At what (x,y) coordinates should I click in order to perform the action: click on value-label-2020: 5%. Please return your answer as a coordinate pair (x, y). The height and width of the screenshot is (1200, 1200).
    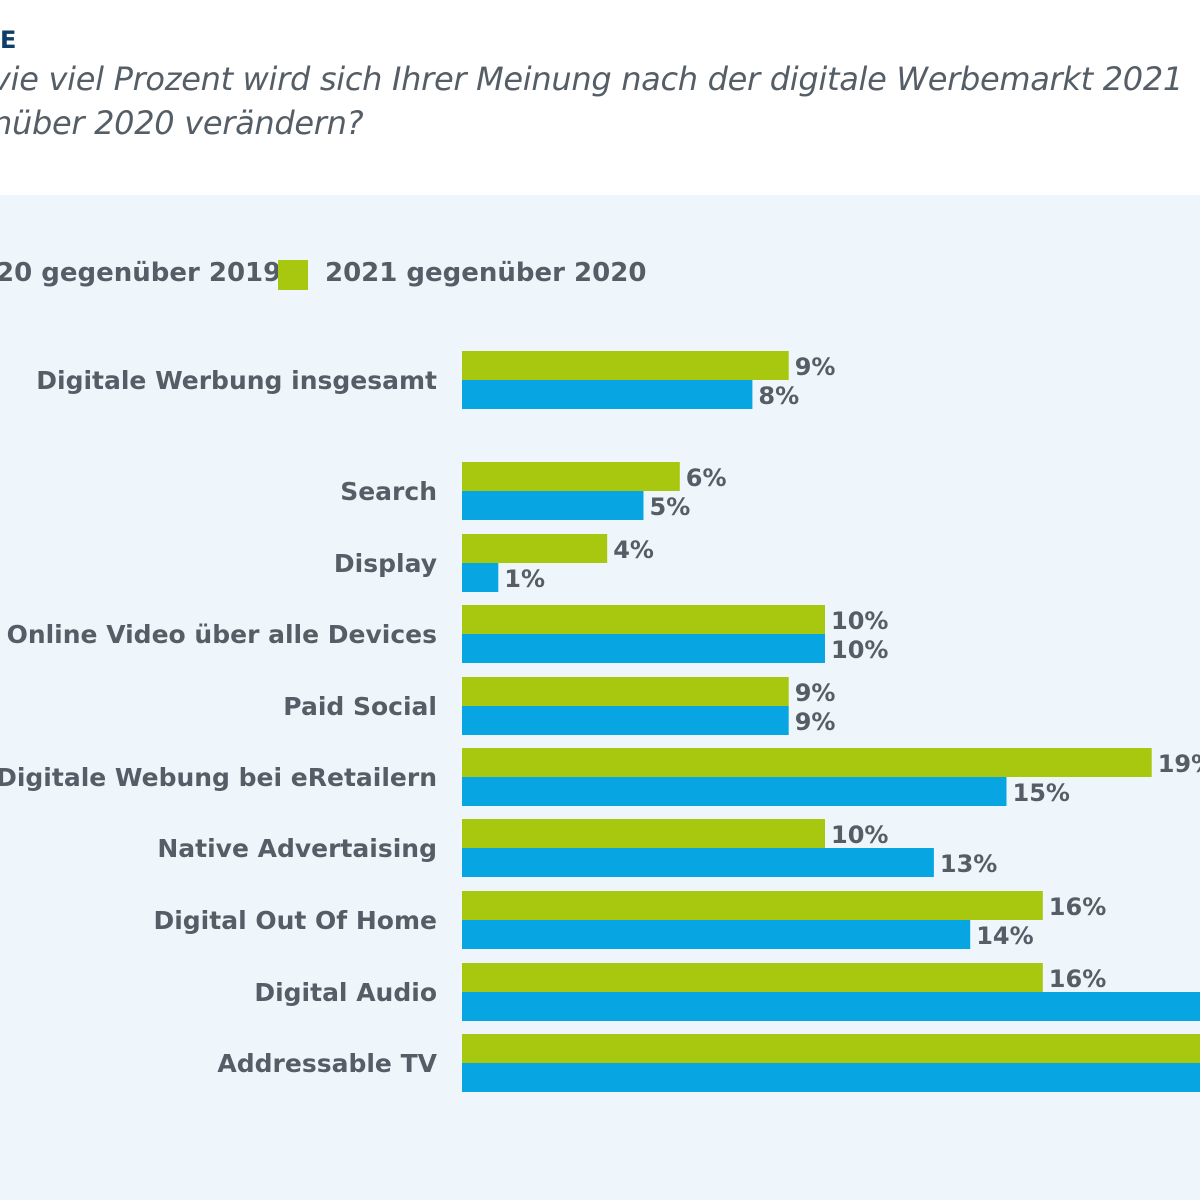
    Looking at the image, I should click on (670, 507).